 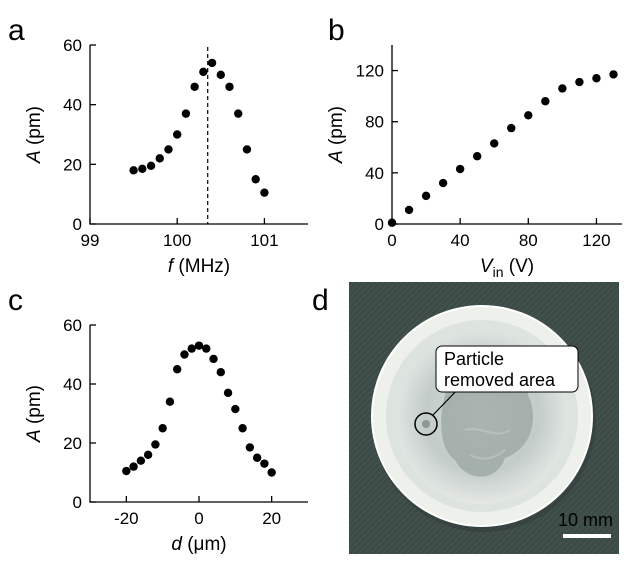 What do you see at coordinates (77, 502) in the screenshot?
I see `y-tick-label-c: 0` at bounding box center [77, 502].